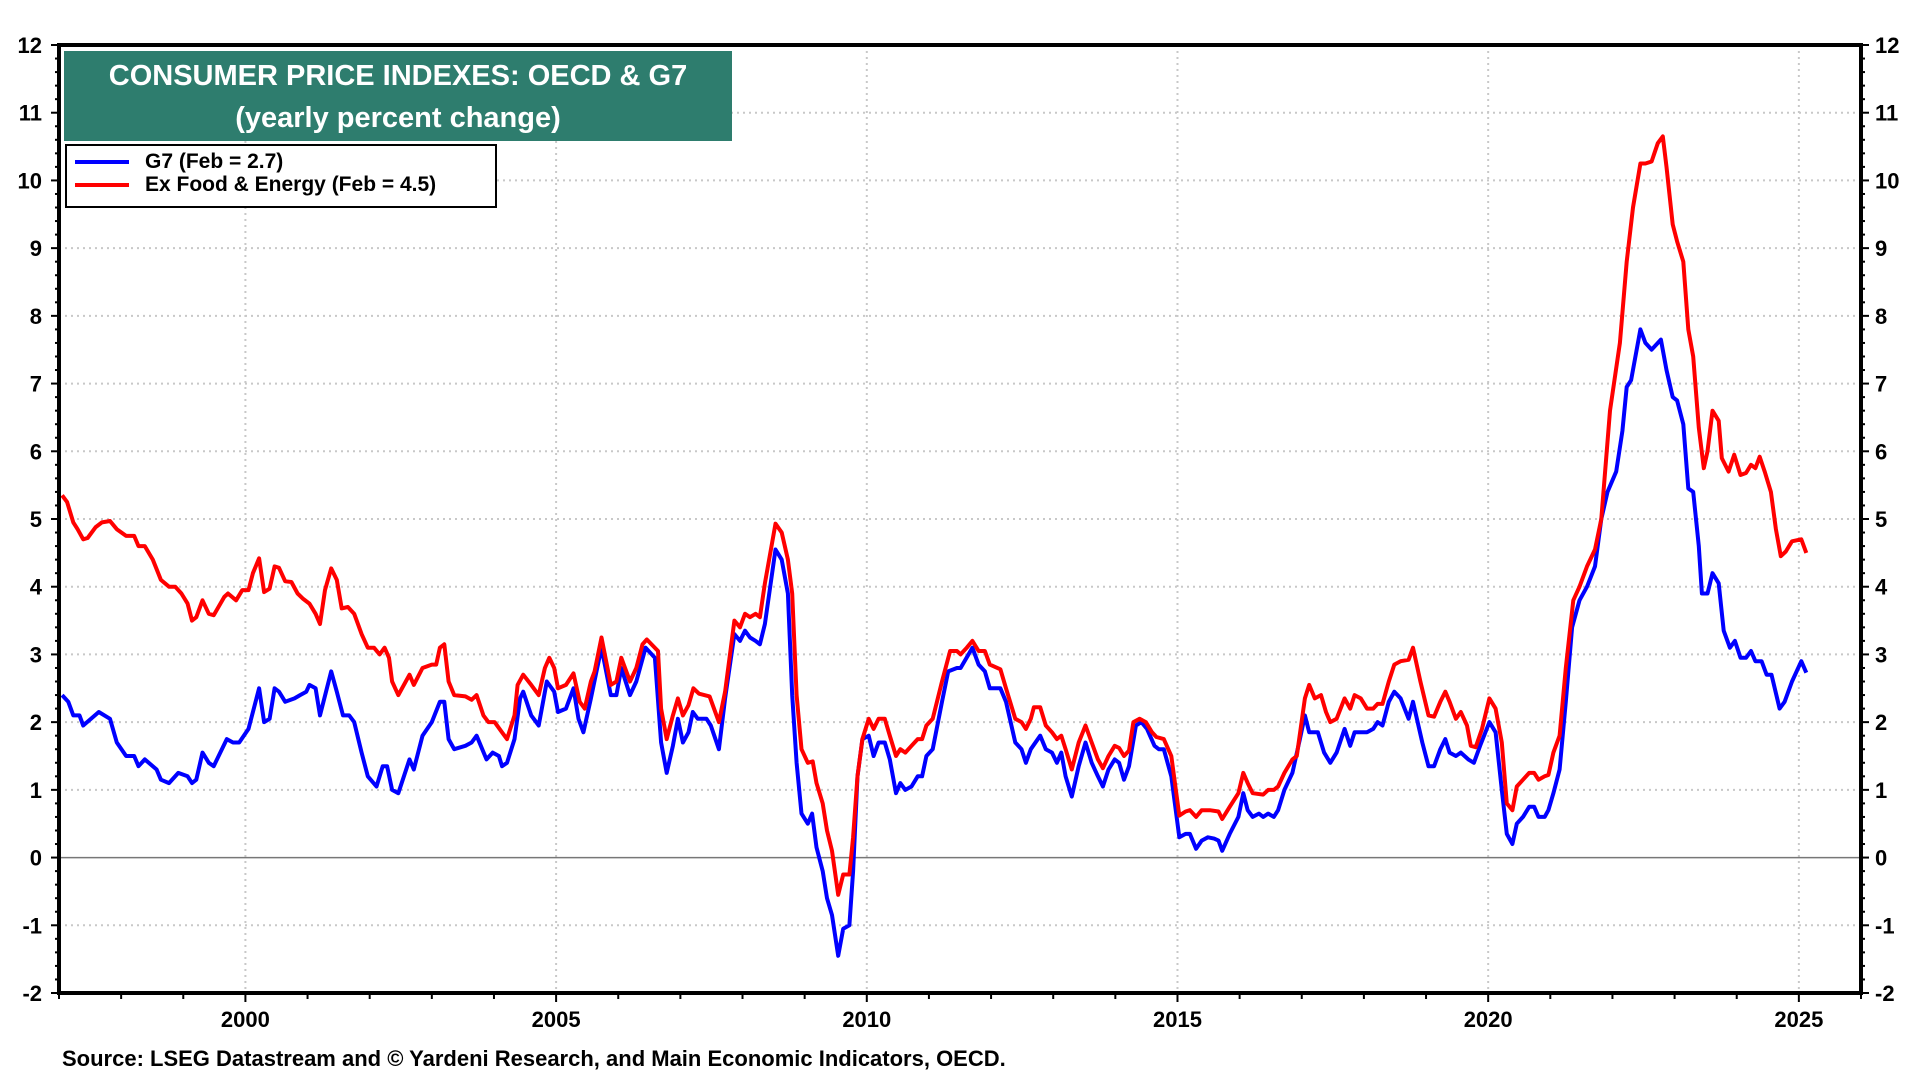 The image size is (1920, 1080). I want to click on y-tick-label-left: 11, so click(30, 113).